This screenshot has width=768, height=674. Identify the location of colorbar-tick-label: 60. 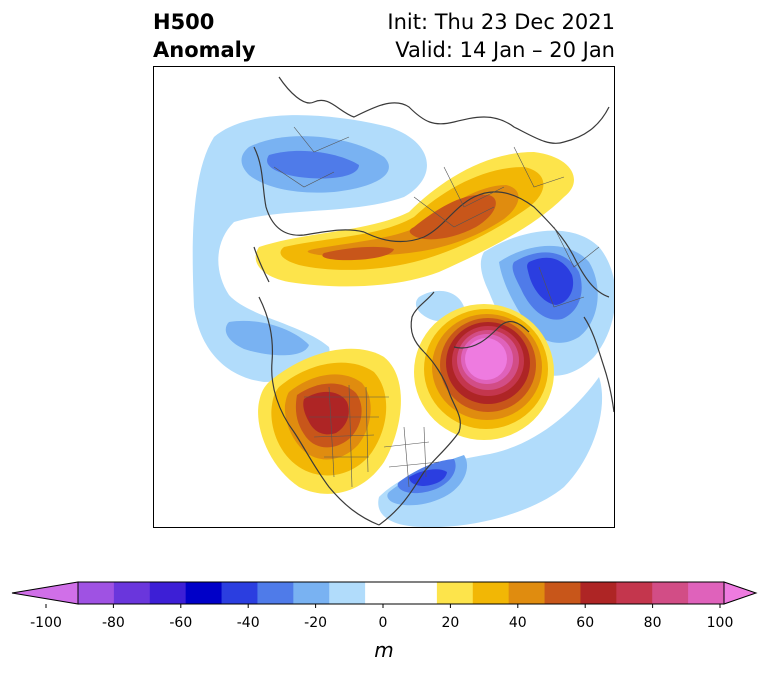
(585, 623).